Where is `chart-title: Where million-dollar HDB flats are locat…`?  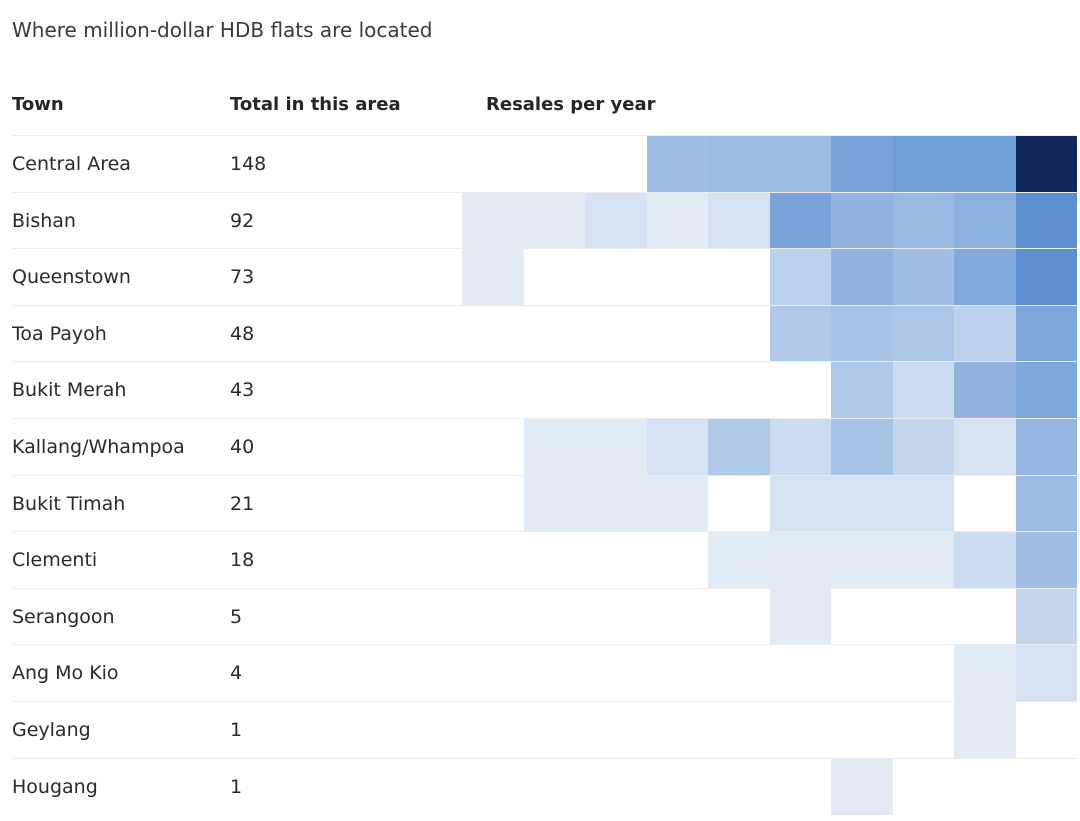 chart-title: Where million-dollar HDB flats are locat… is located at coordinates (222, 30).